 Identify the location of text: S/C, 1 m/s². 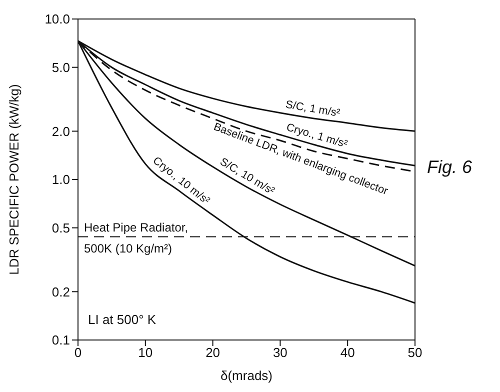
(313, 109).